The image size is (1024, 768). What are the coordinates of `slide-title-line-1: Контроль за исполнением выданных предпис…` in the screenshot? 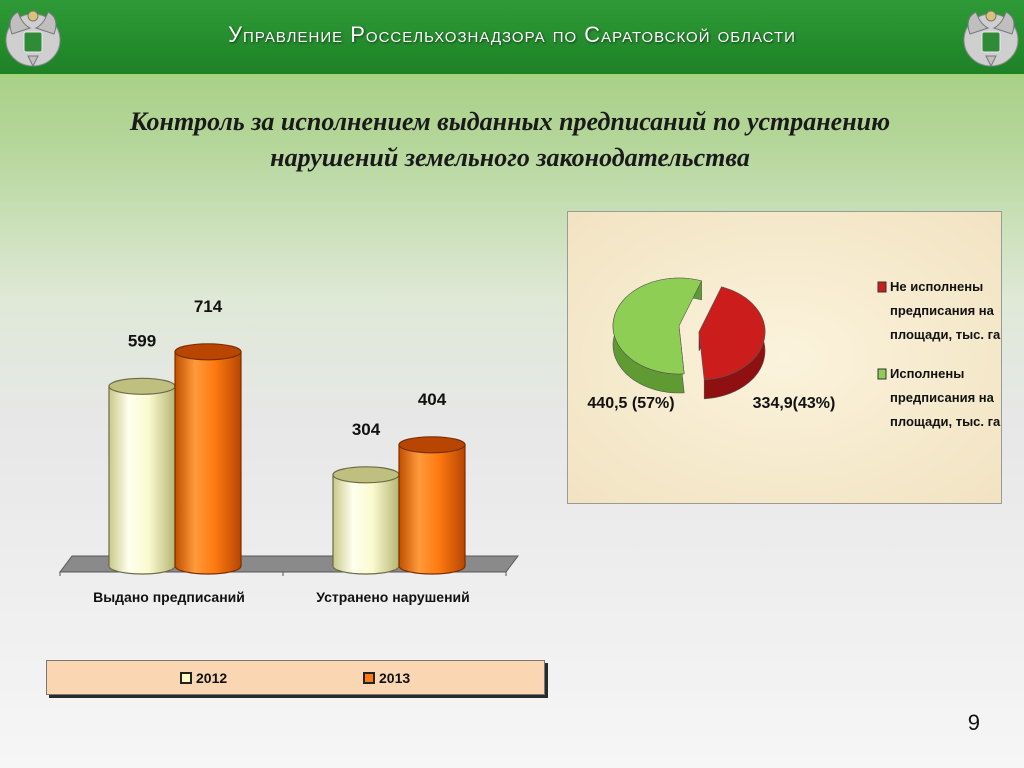 It's located at (510, 121).